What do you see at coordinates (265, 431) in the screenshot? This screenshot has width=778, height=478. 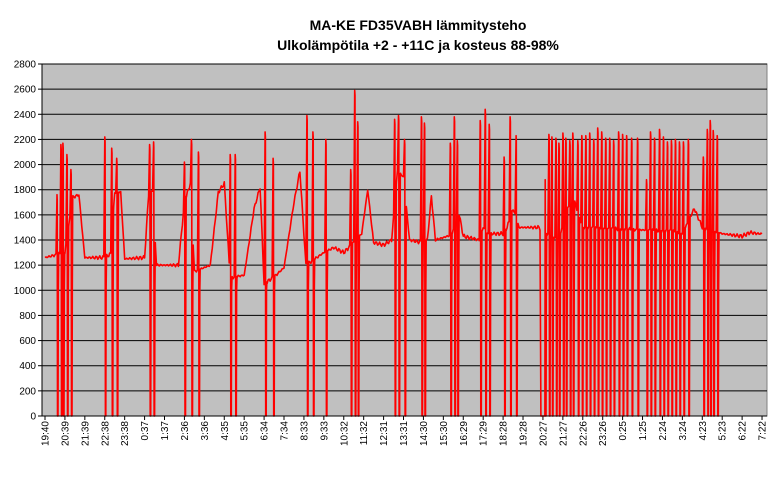 I see `x-tick-label: 6:34` at bounding box center [265, 431].